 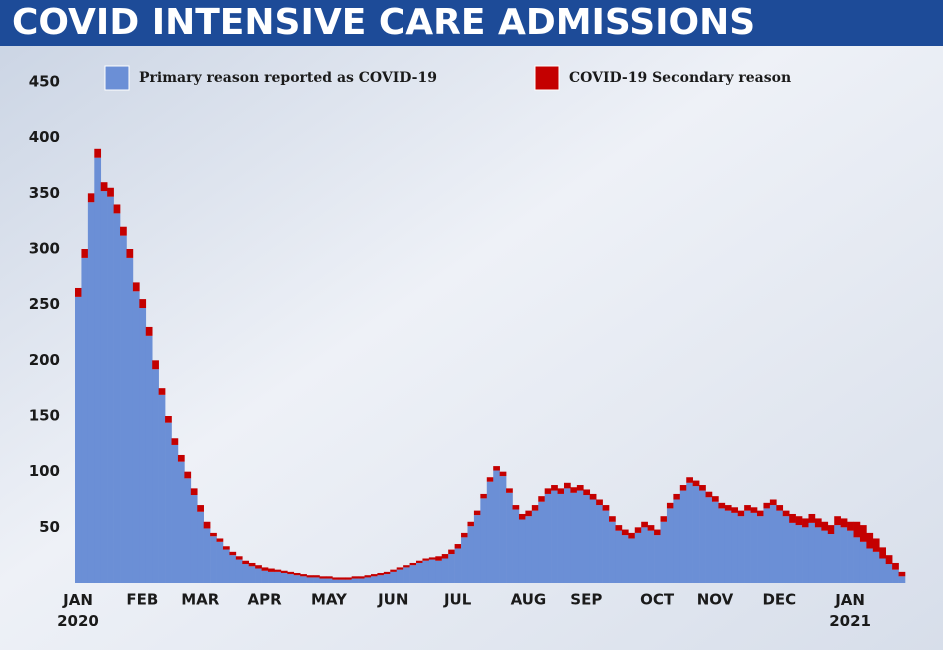 I want to click on chart-title: COVID INTENSIVE CARE ADMISSIONS, so click(x=383, y=22).